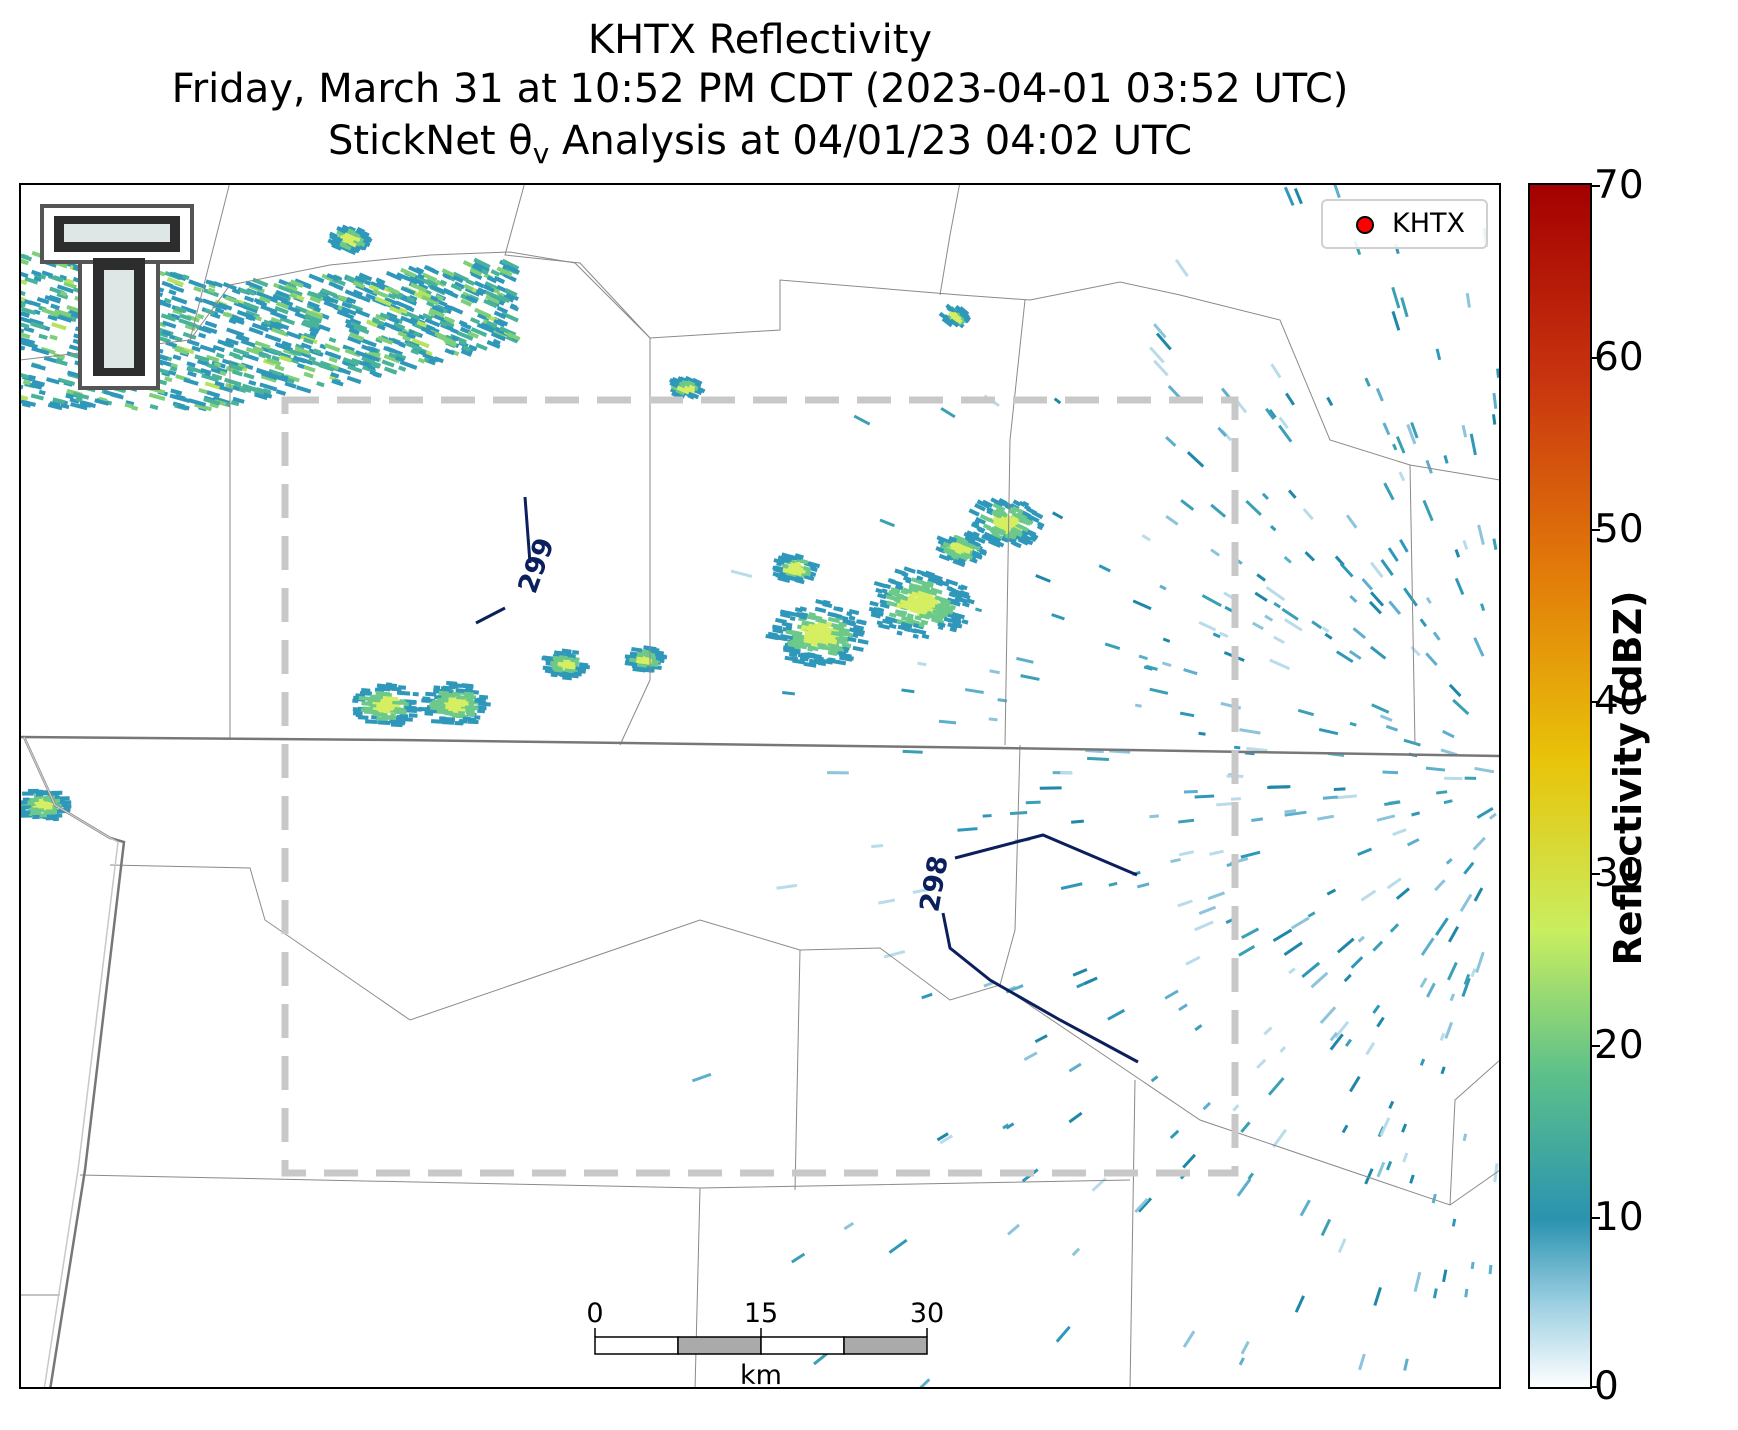 The height and width of the screenshot is (1430, 1738). Describe the element at coordinates (871, 141) in the screenshot. I see `analysis-suffix: Analysis at 04/01/23 04:02 UTC` at that location.